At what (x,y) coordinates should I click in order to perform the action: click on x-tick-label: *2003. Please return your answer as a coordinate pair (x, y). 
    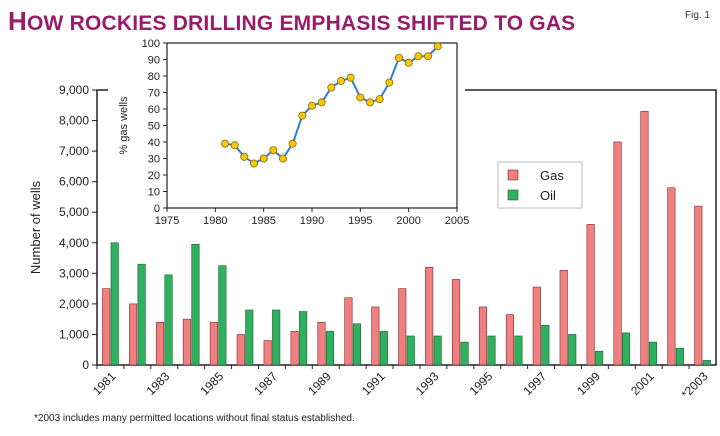
    Looking at the image, I should click on (695, 385).